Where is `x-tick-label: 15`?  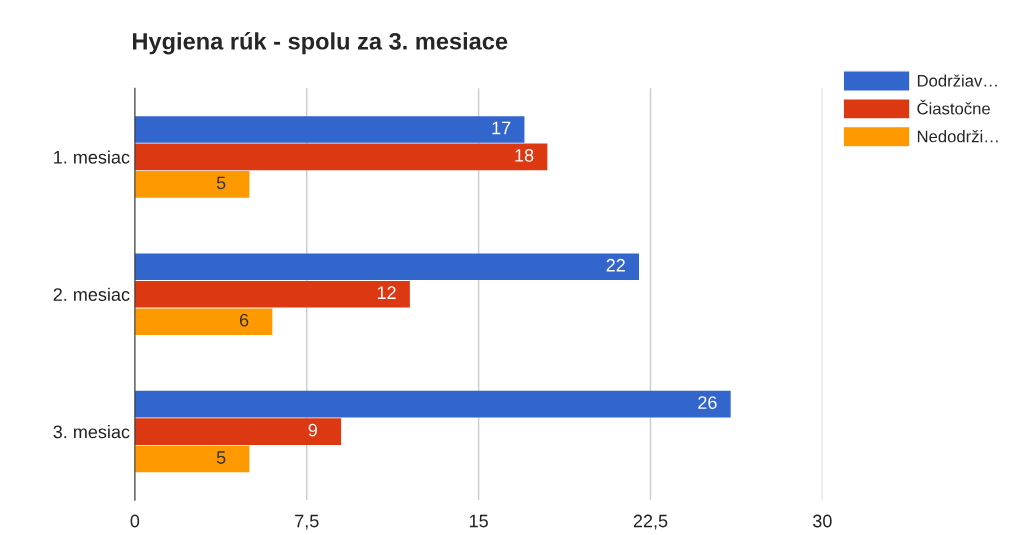 x-tick-label: 15 is located at coordinates (478, 521).